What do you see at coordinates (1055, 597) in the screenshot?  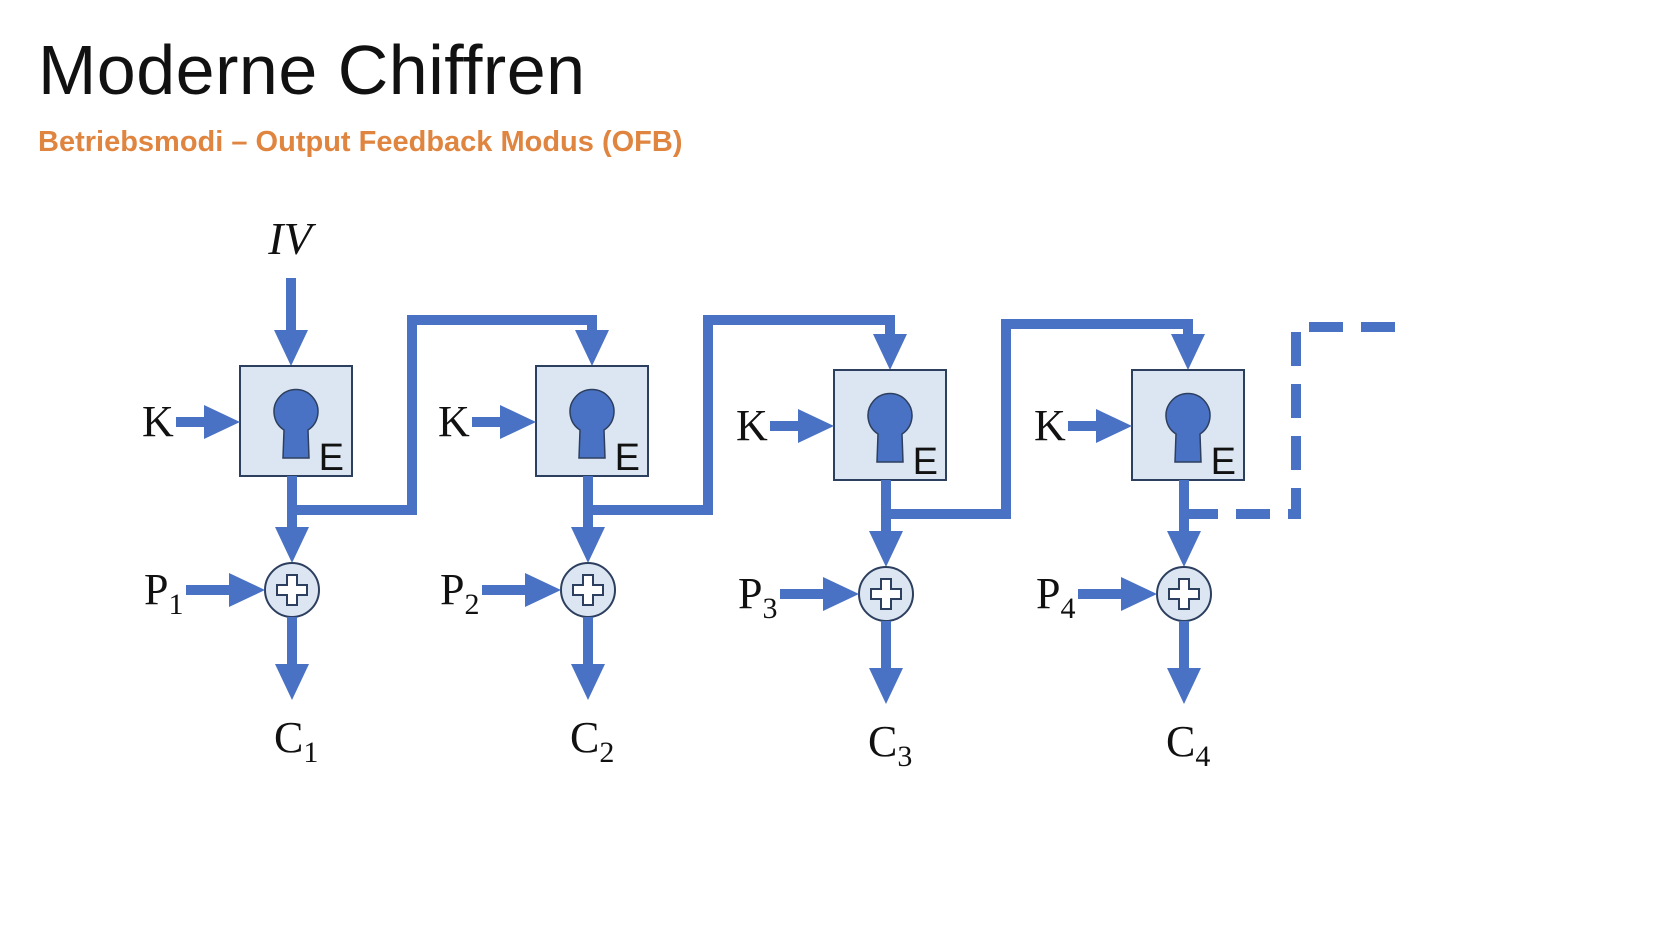 I see `plaintext-label: P4` at bounding box center [1055, 597].